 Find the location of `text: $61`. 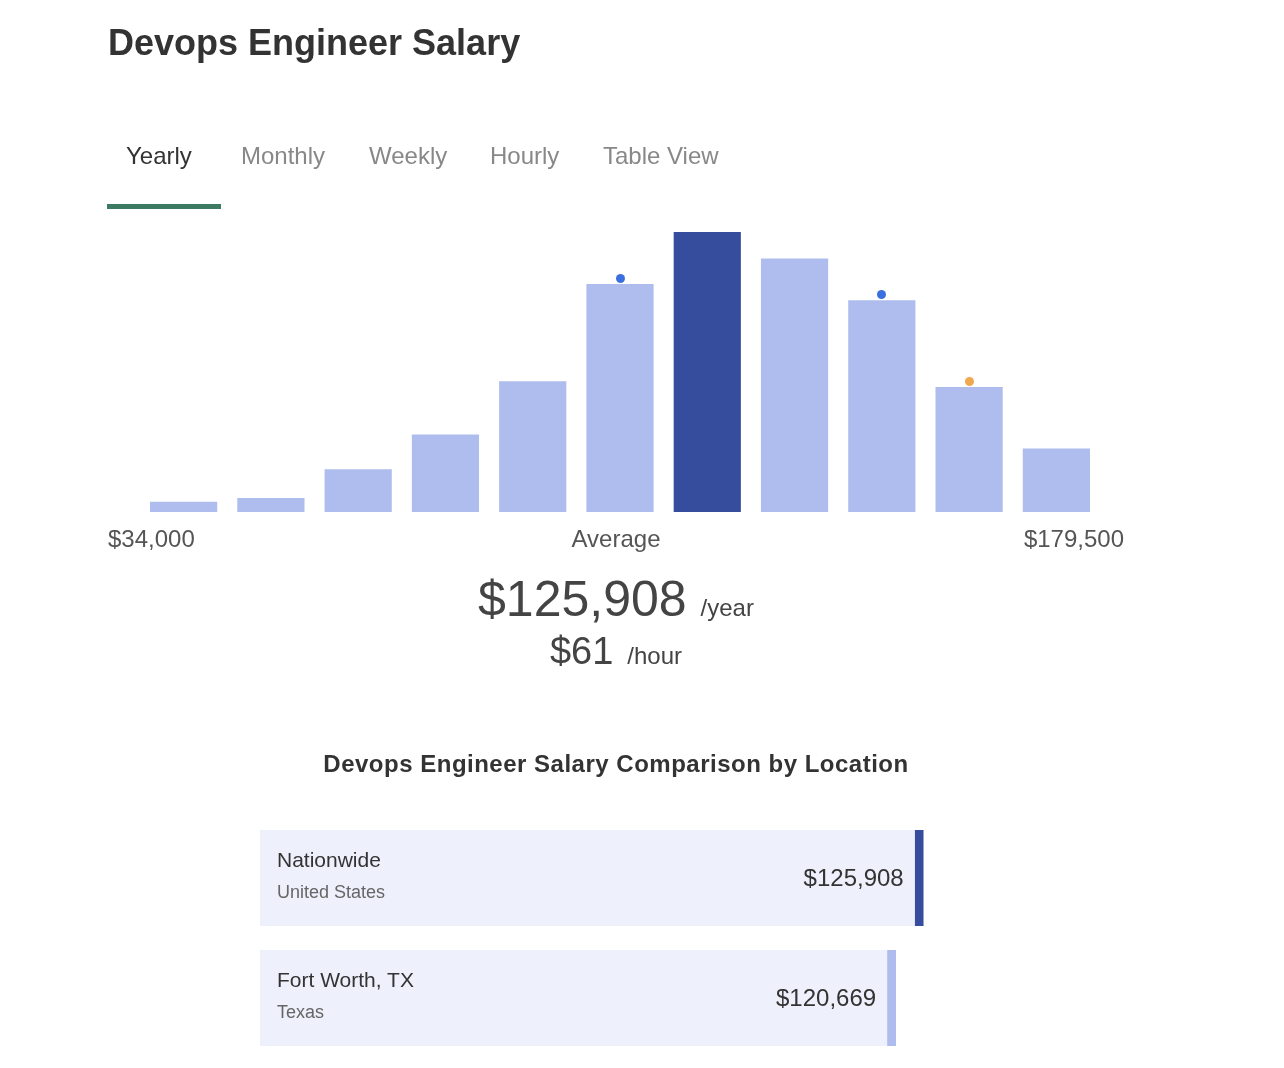

text: $61 is located at coordinates (581, 651).